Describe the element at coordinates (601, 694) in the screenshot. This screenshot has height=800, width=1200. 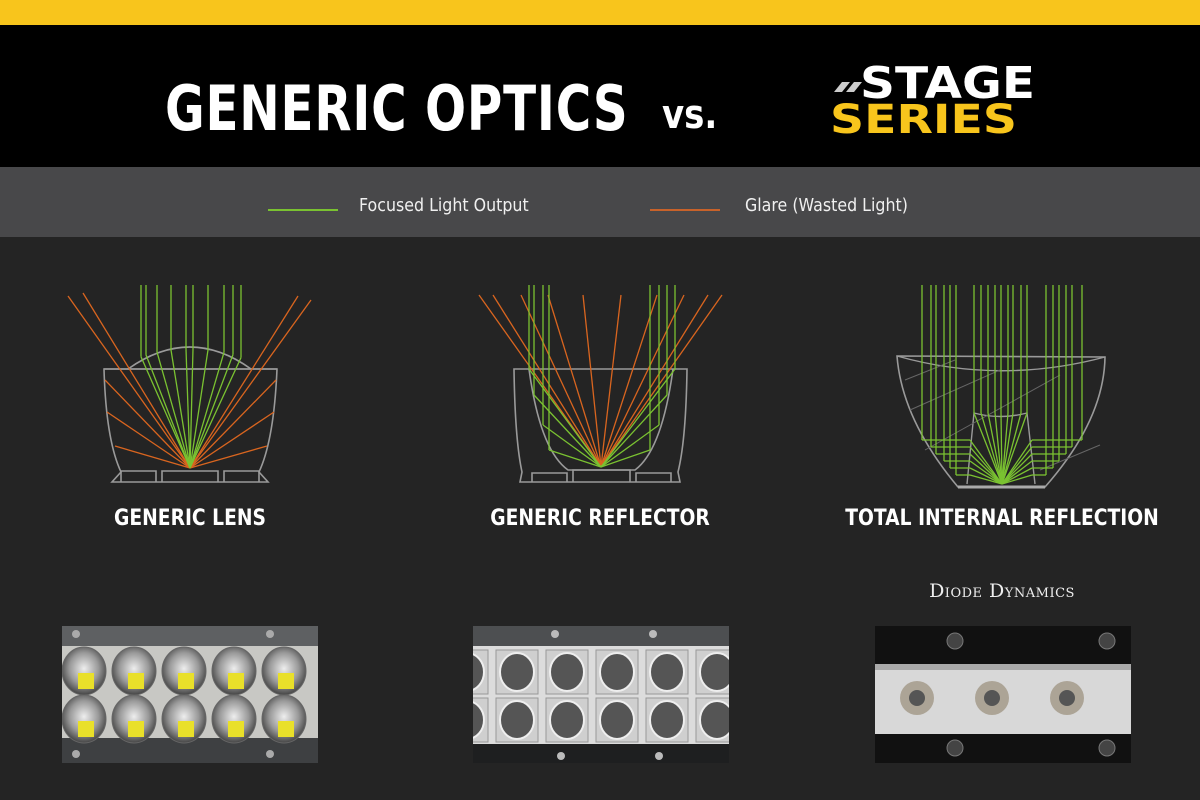
I see `photo-generic-reflector-lightbar` at that location.